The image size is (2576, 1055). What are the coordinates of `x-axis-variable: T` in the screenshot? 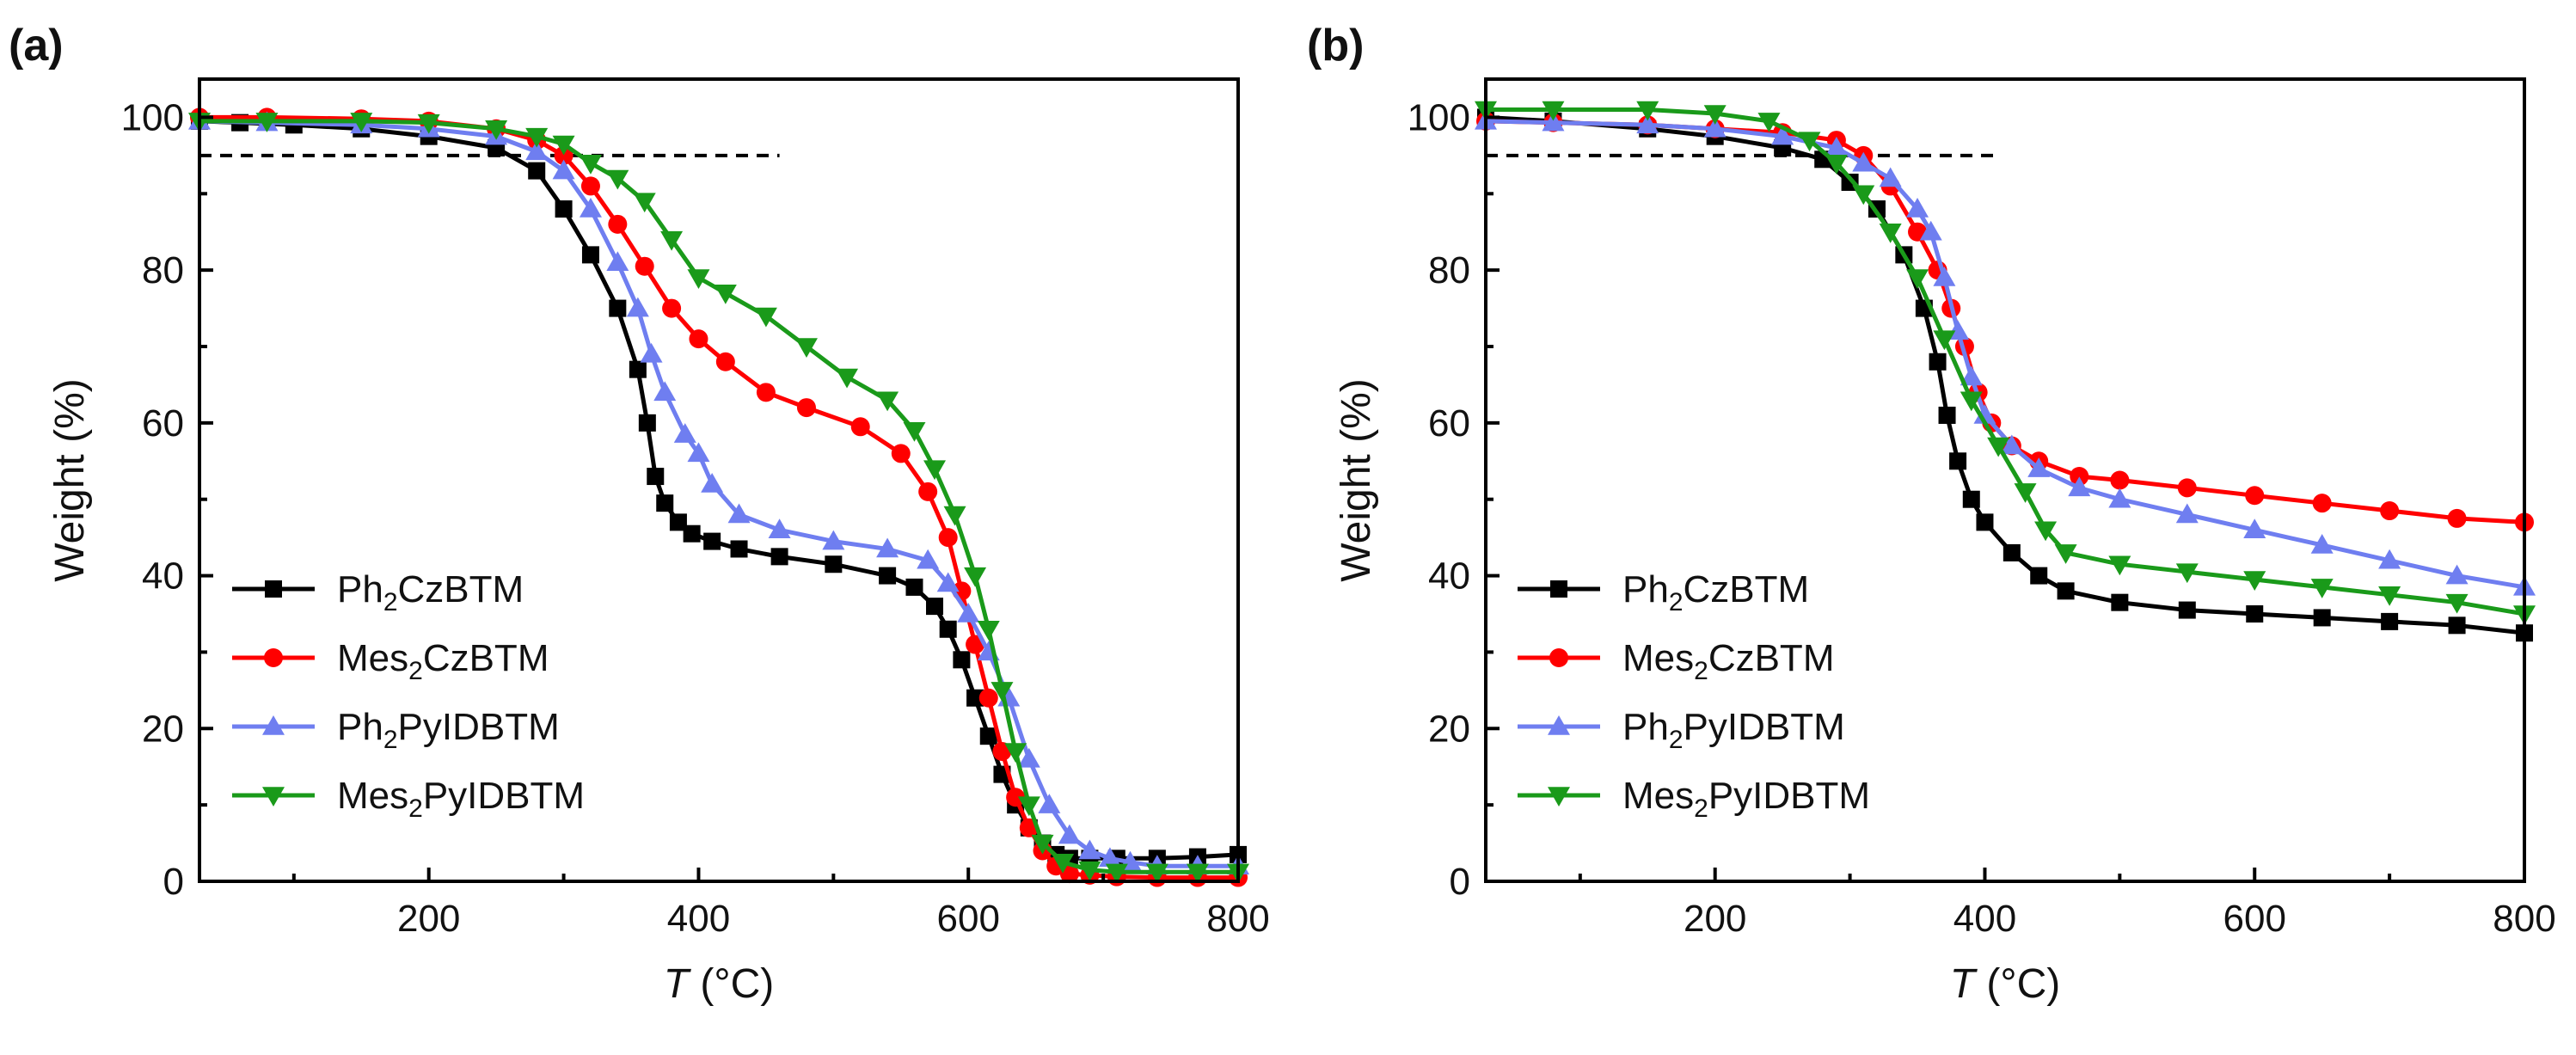 It's located at (1964, 984).